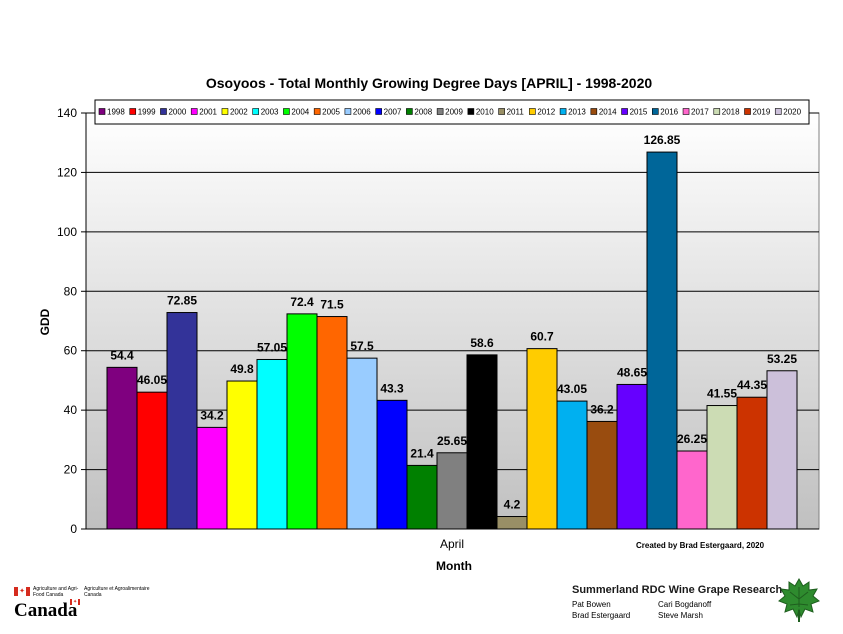 The width and height of the screenshot is (843, 634). What do you see at coordinates (669, 112) in the screenshot?
I see `legend-label-2016: 2016` at bounding box center [669, 112].